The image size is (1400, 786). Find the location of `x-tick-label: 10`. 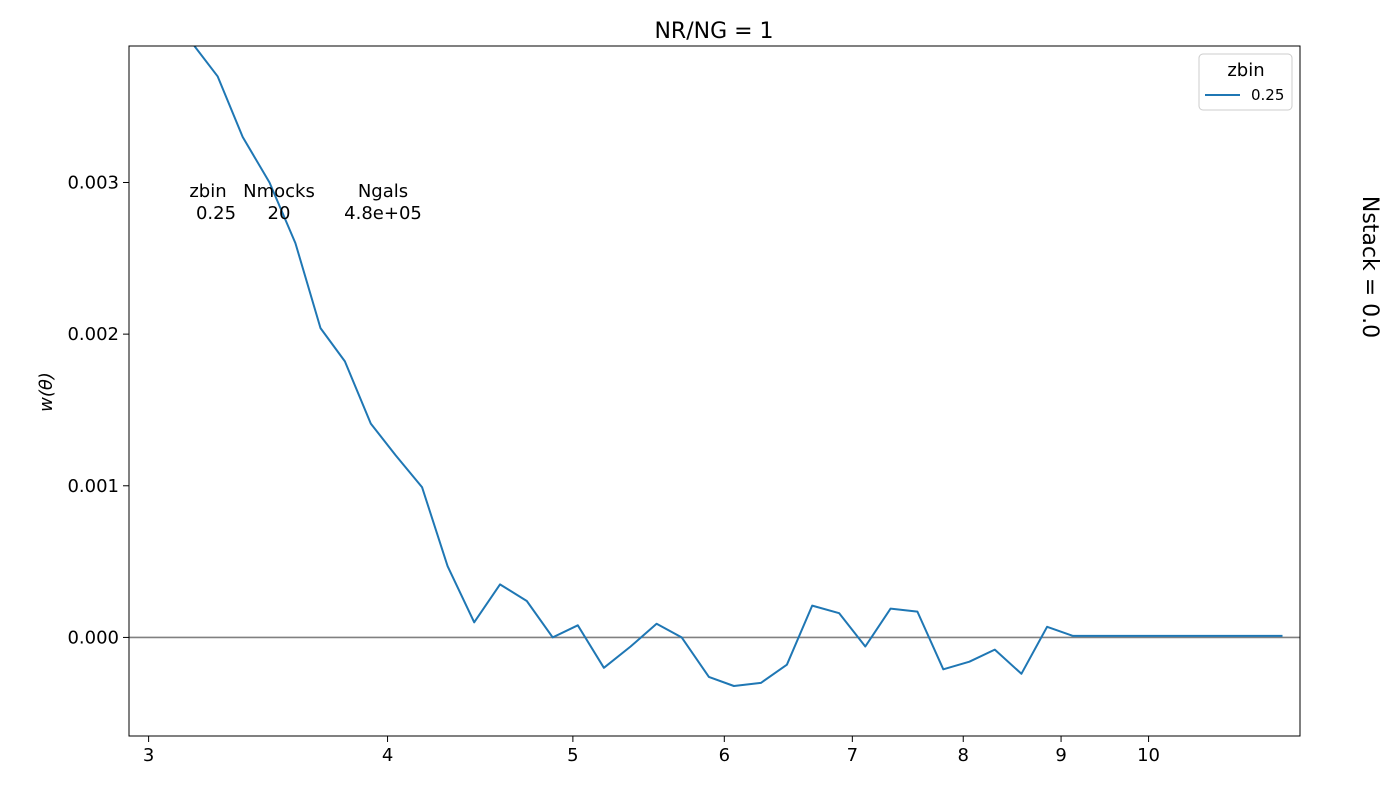

x-tick-label: 10 is located at coordinates (1148, 755).